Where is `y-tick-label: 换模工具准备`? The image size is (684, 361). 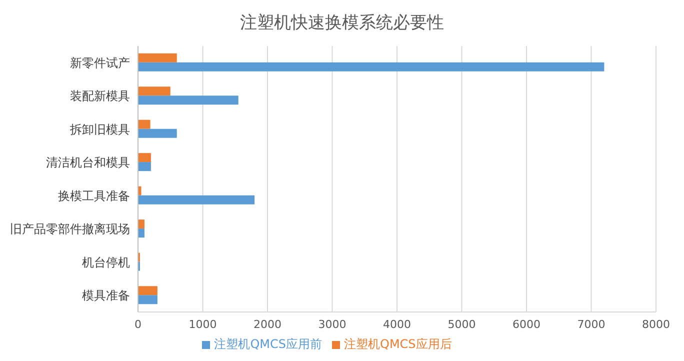
y-tick-label: 换模工具准备 is located at coordinates (94, 195).